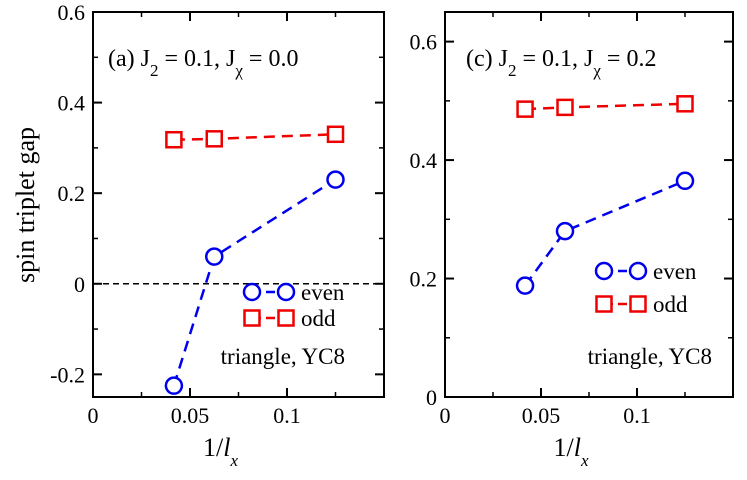  I want to click on y-axis-title: spin triplet gap, so click(25, 205).